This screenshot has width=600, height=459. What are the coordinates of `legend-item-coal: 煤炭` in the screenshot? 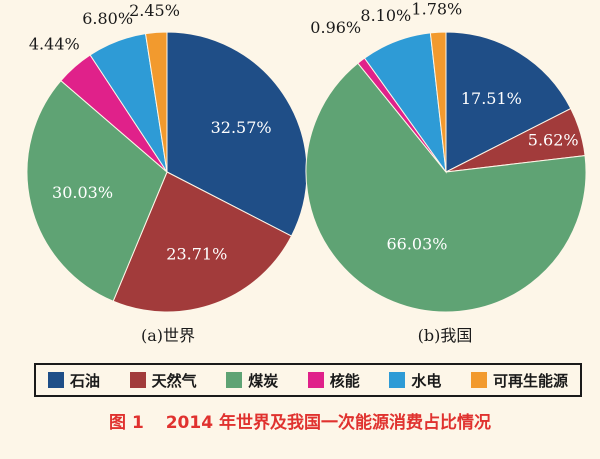 It's located at (252, 380).